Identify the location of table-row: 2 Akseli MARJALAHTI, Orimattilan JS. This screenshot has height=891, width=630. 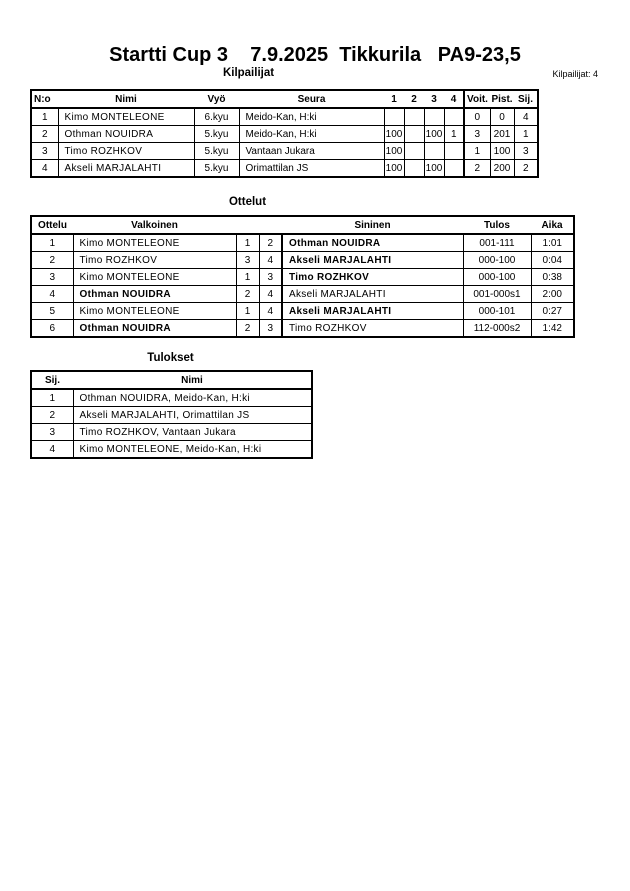
(171, 415).